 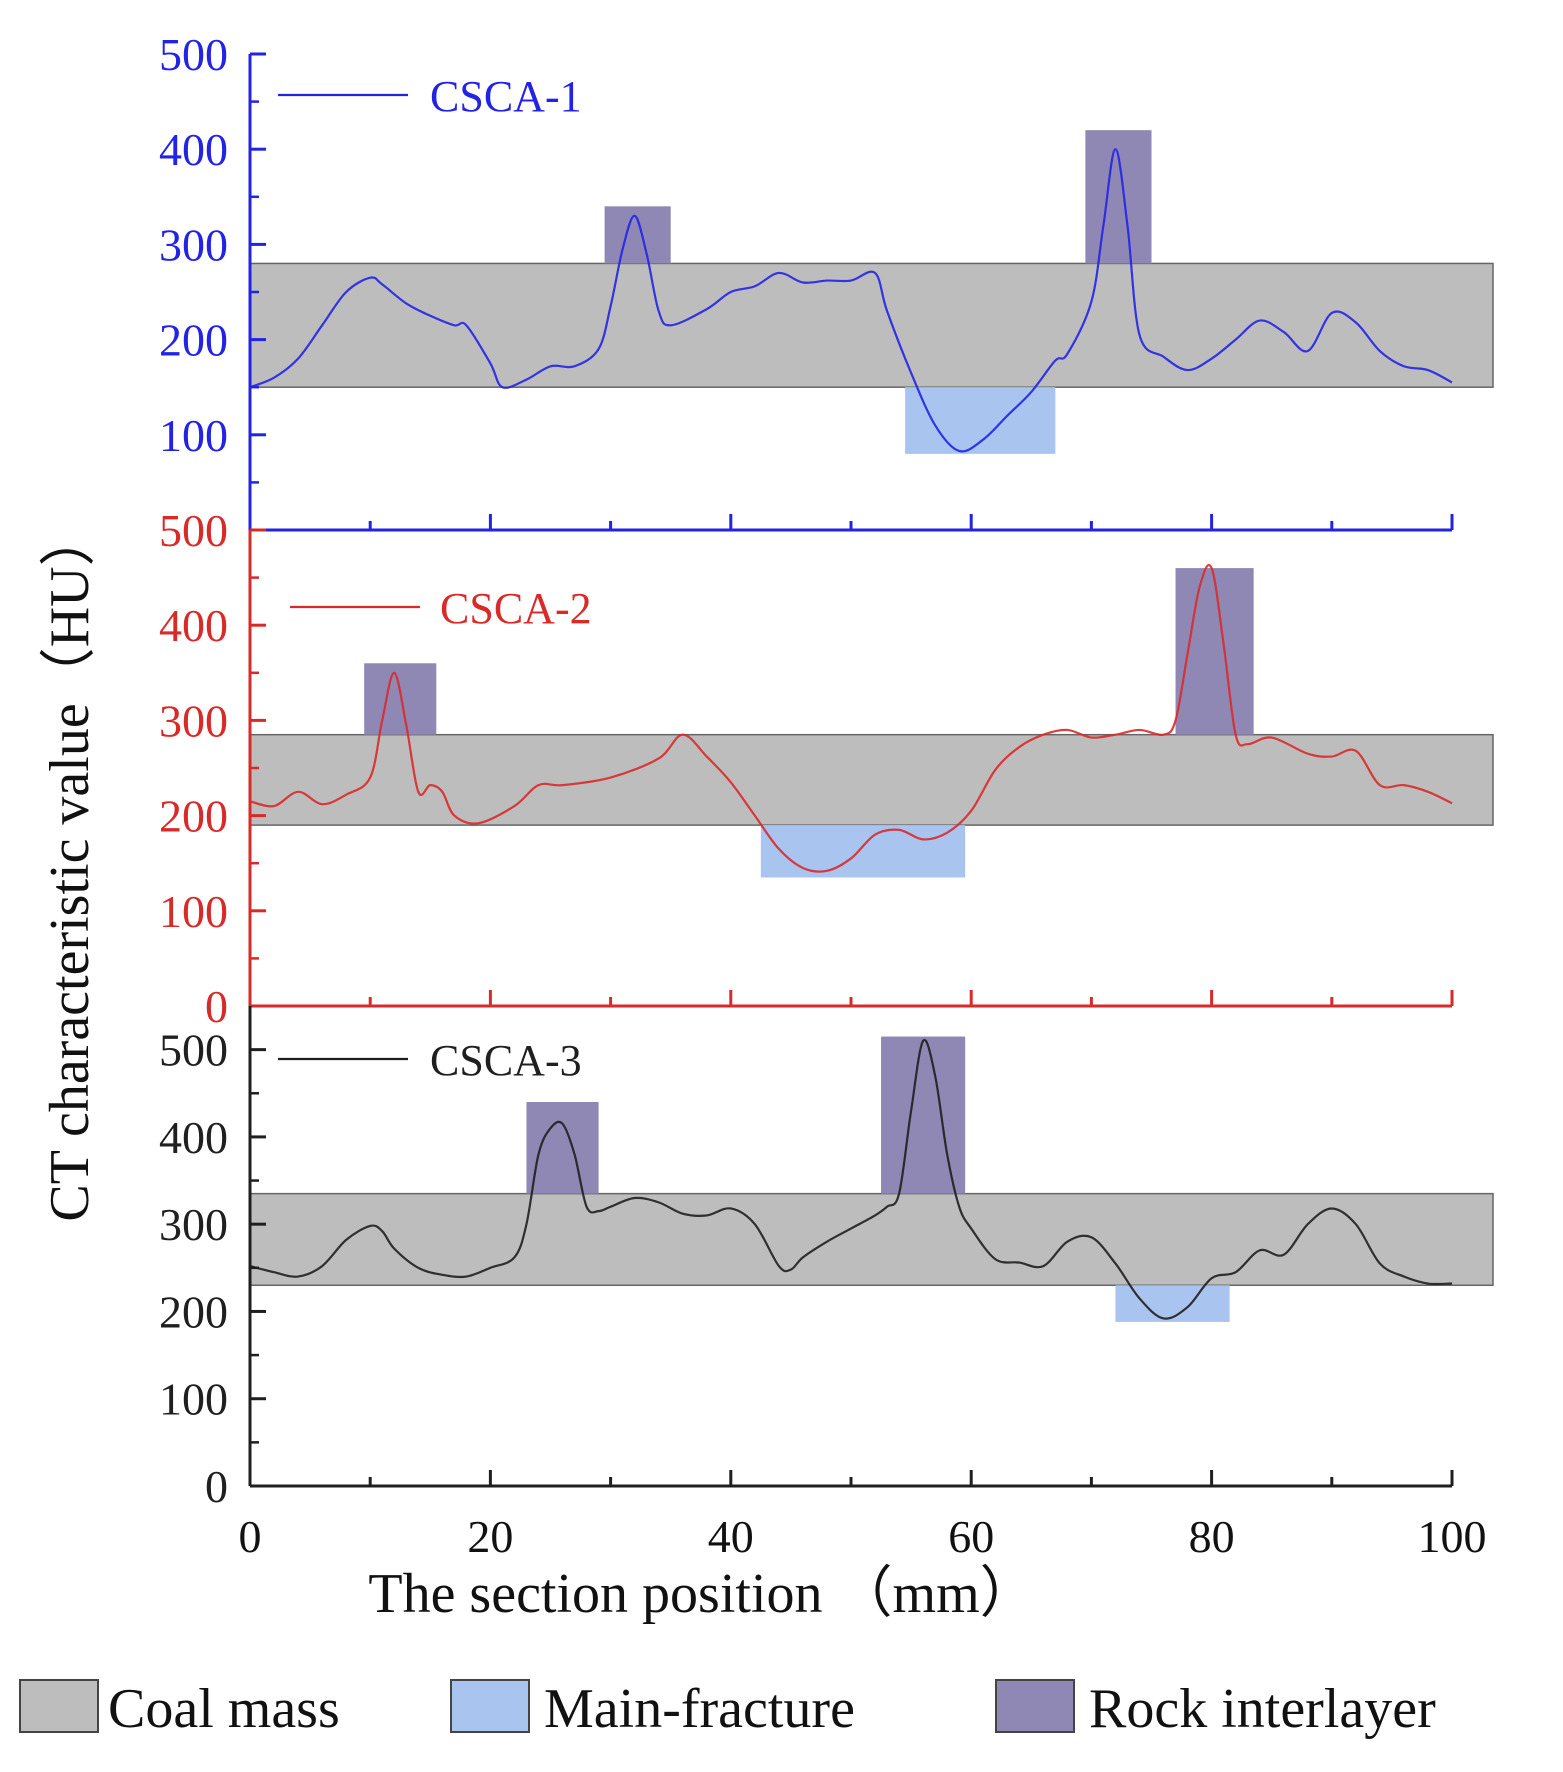 I want to click on csca-1-y-tick-label: 100, so click(x=193, y=435).